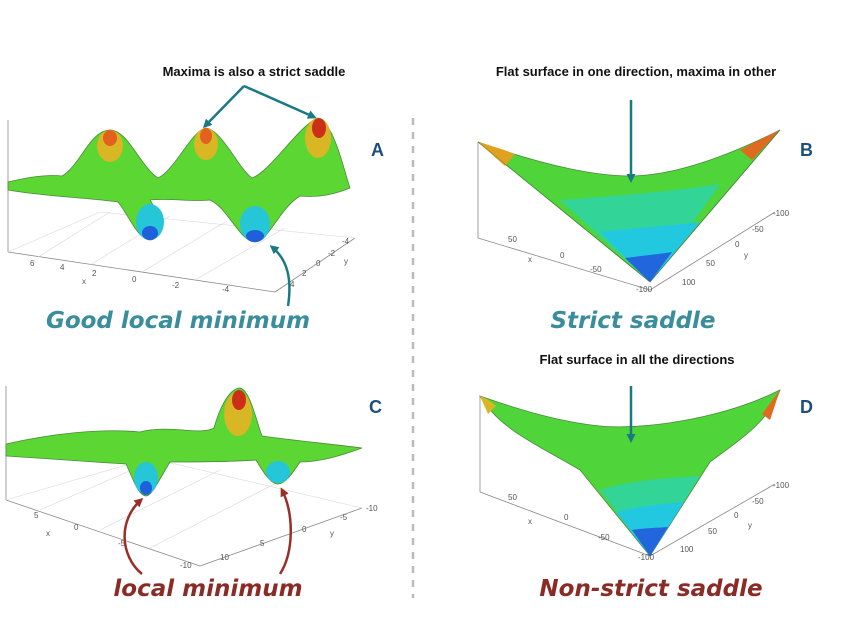 The image size is (850, 638). I want to click on panel-a-x-tick: 4, so click(62, 267).